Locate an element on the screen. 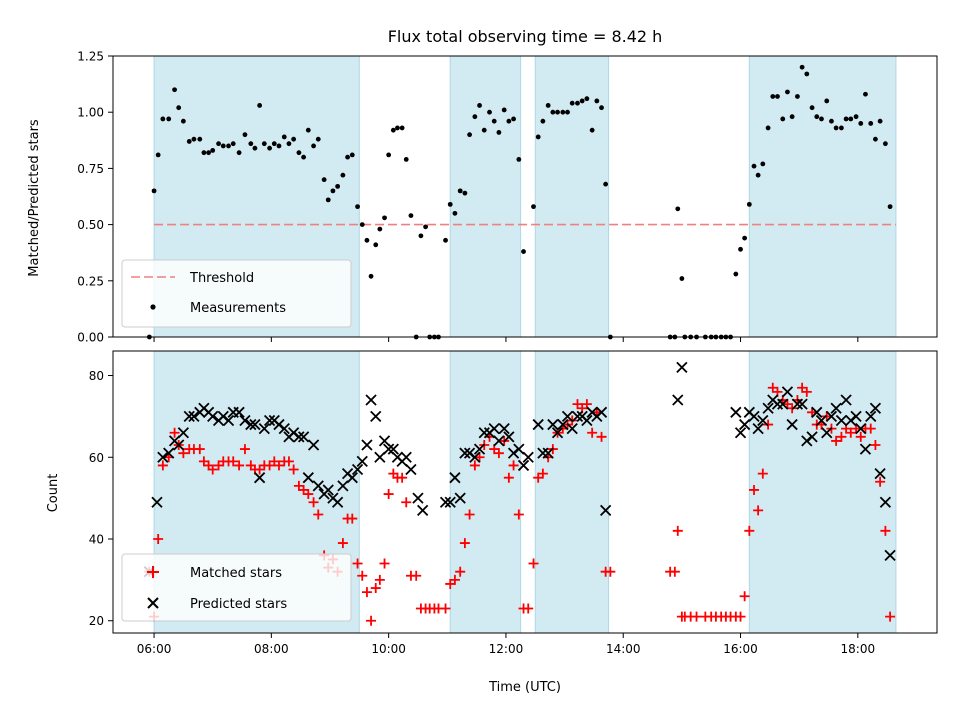 The width and height of the screenshot is (960, 720). bottom-y-tick-label-1: 40 is located at coordinates (96, 540).